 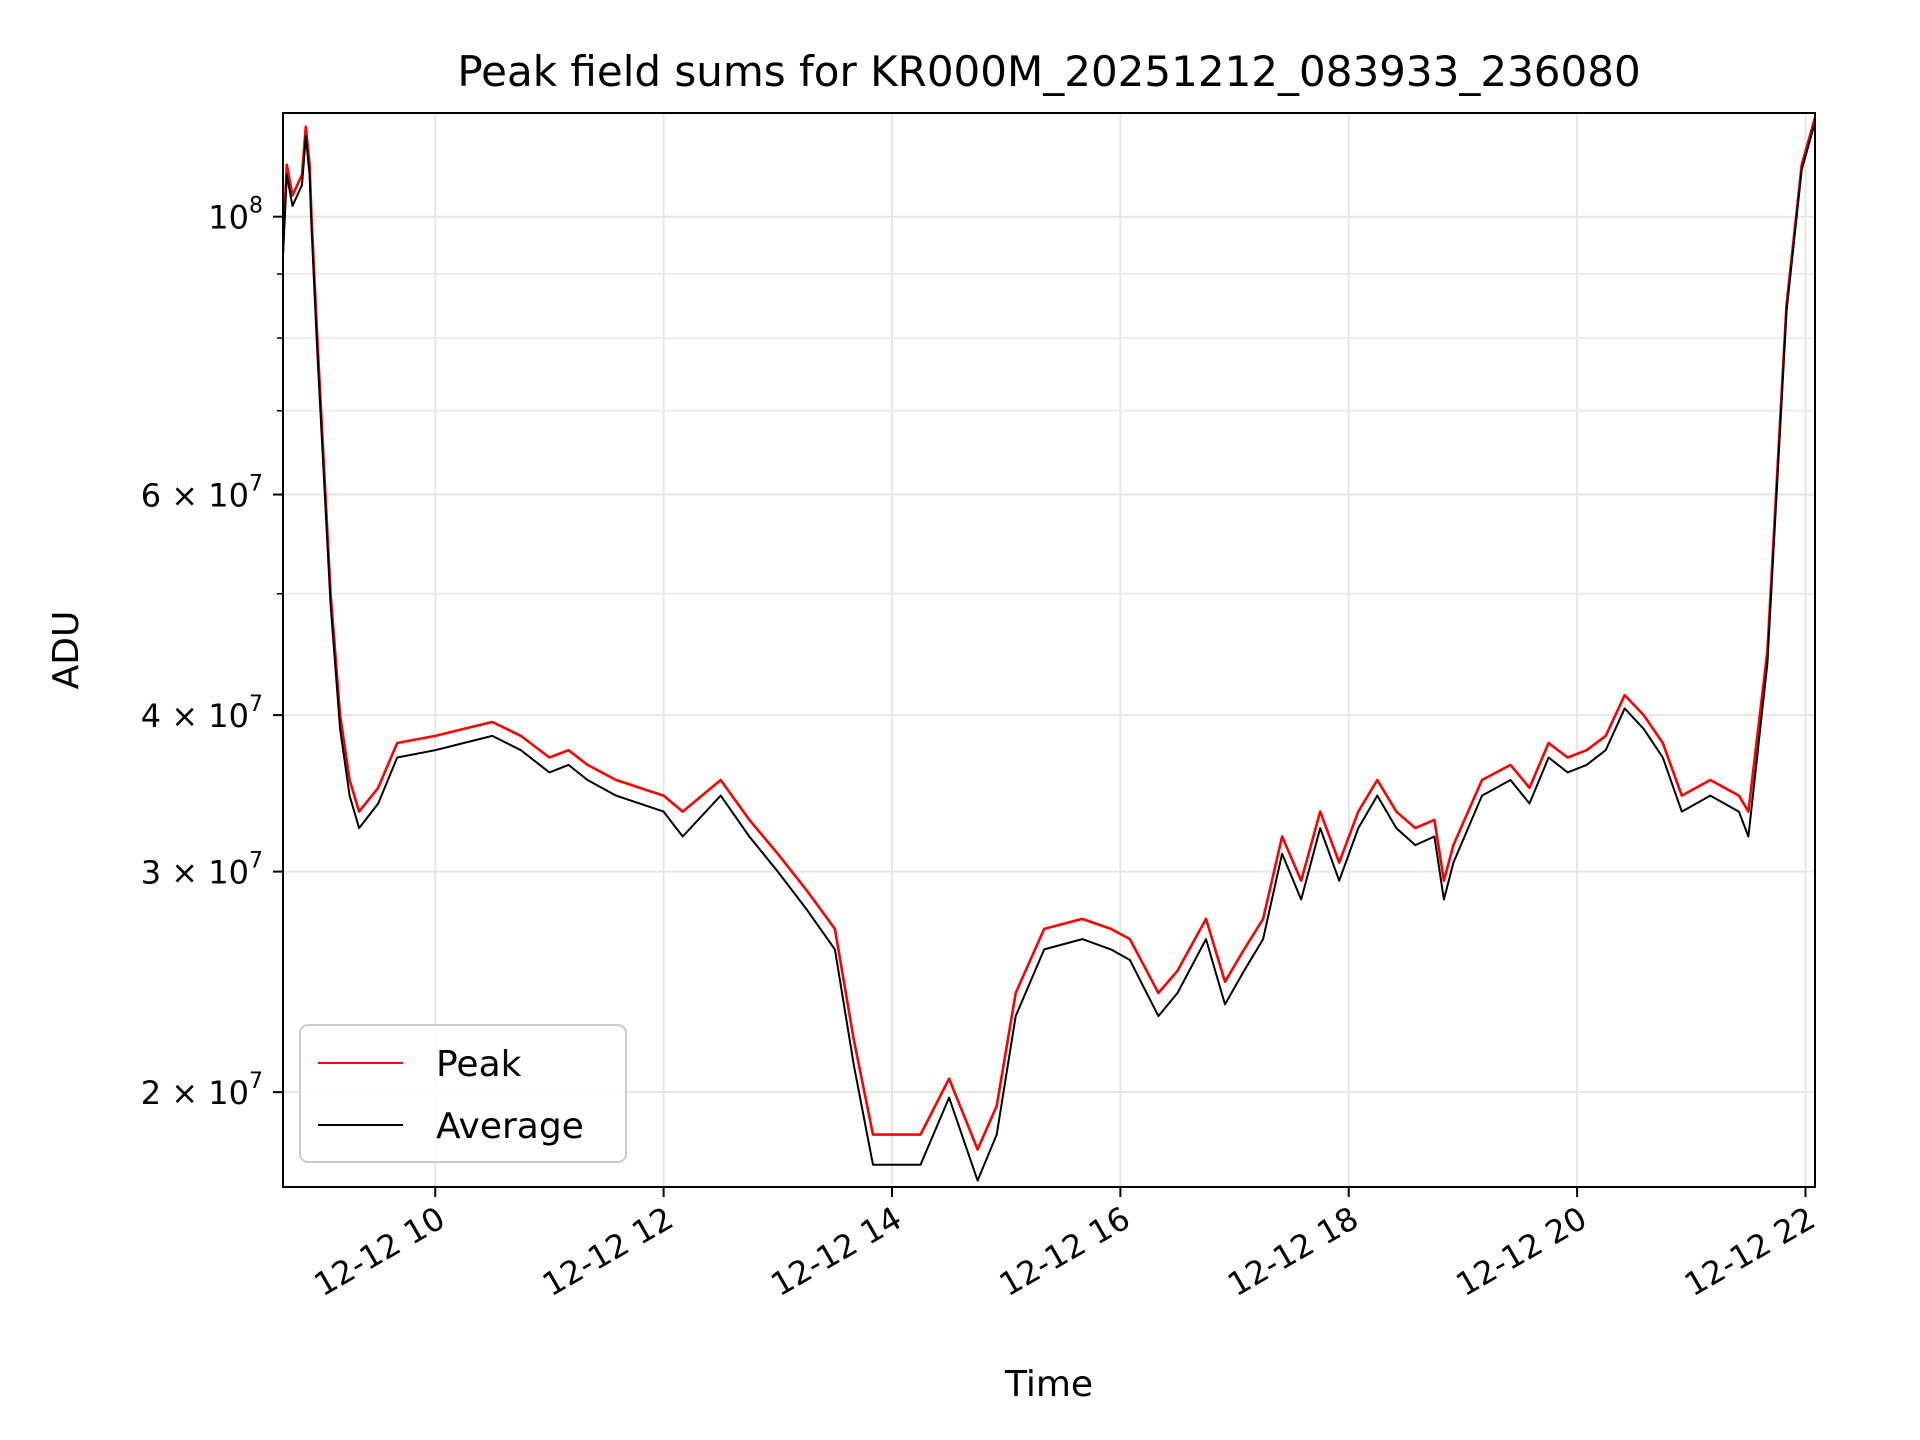 What do you see at coordinates (510, 1126) in the screenshot?
I see `legend-label-average: Average` at bounding box center [510, 1126].